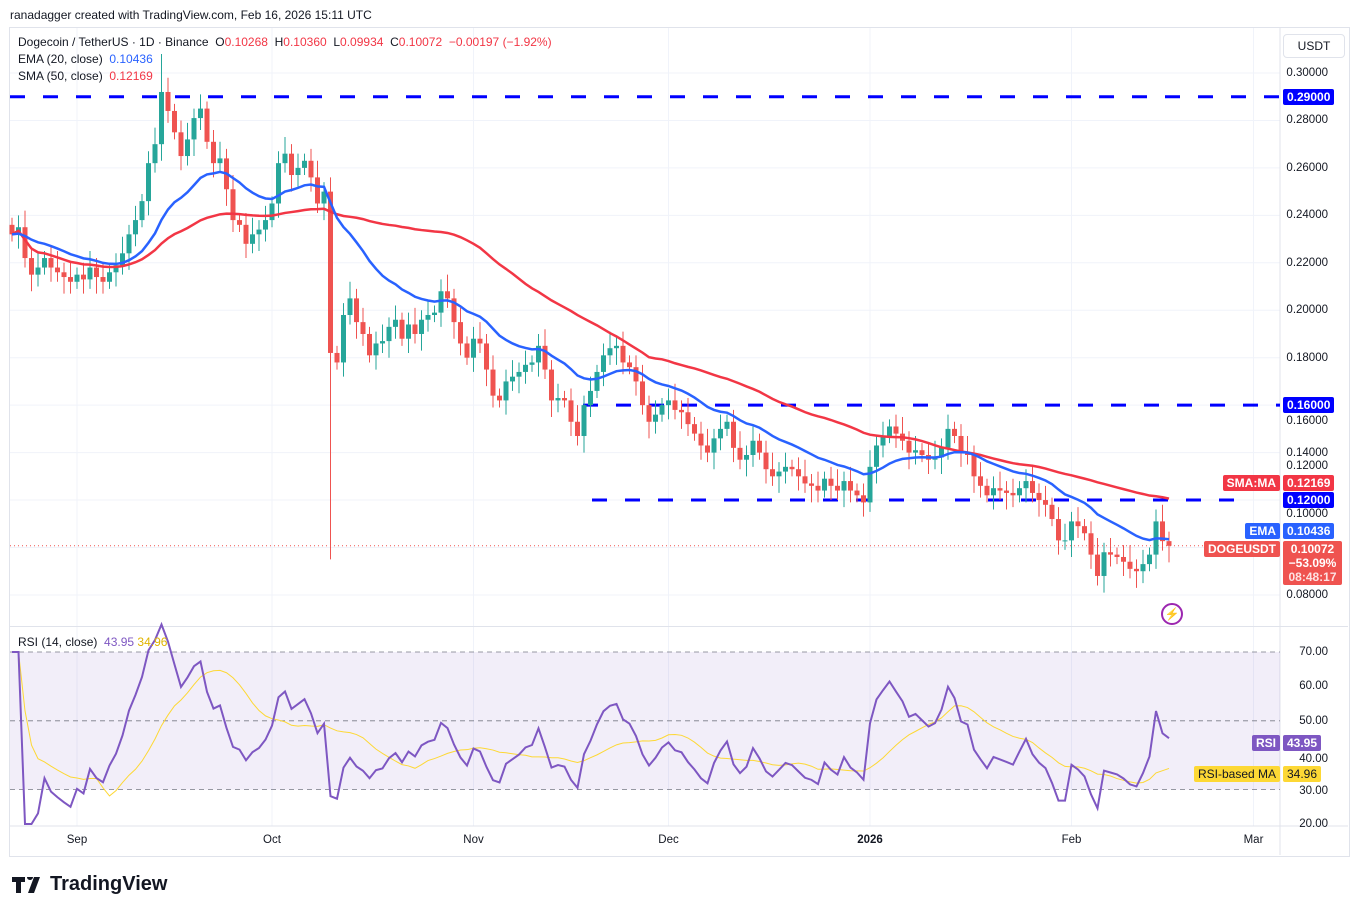 Image resolution: width=1358 pixels, height=915 pixels. Describe the element at coordinates (1307, 167) in the screenshot. I see `price-axis-label: 0.26000` at that location.